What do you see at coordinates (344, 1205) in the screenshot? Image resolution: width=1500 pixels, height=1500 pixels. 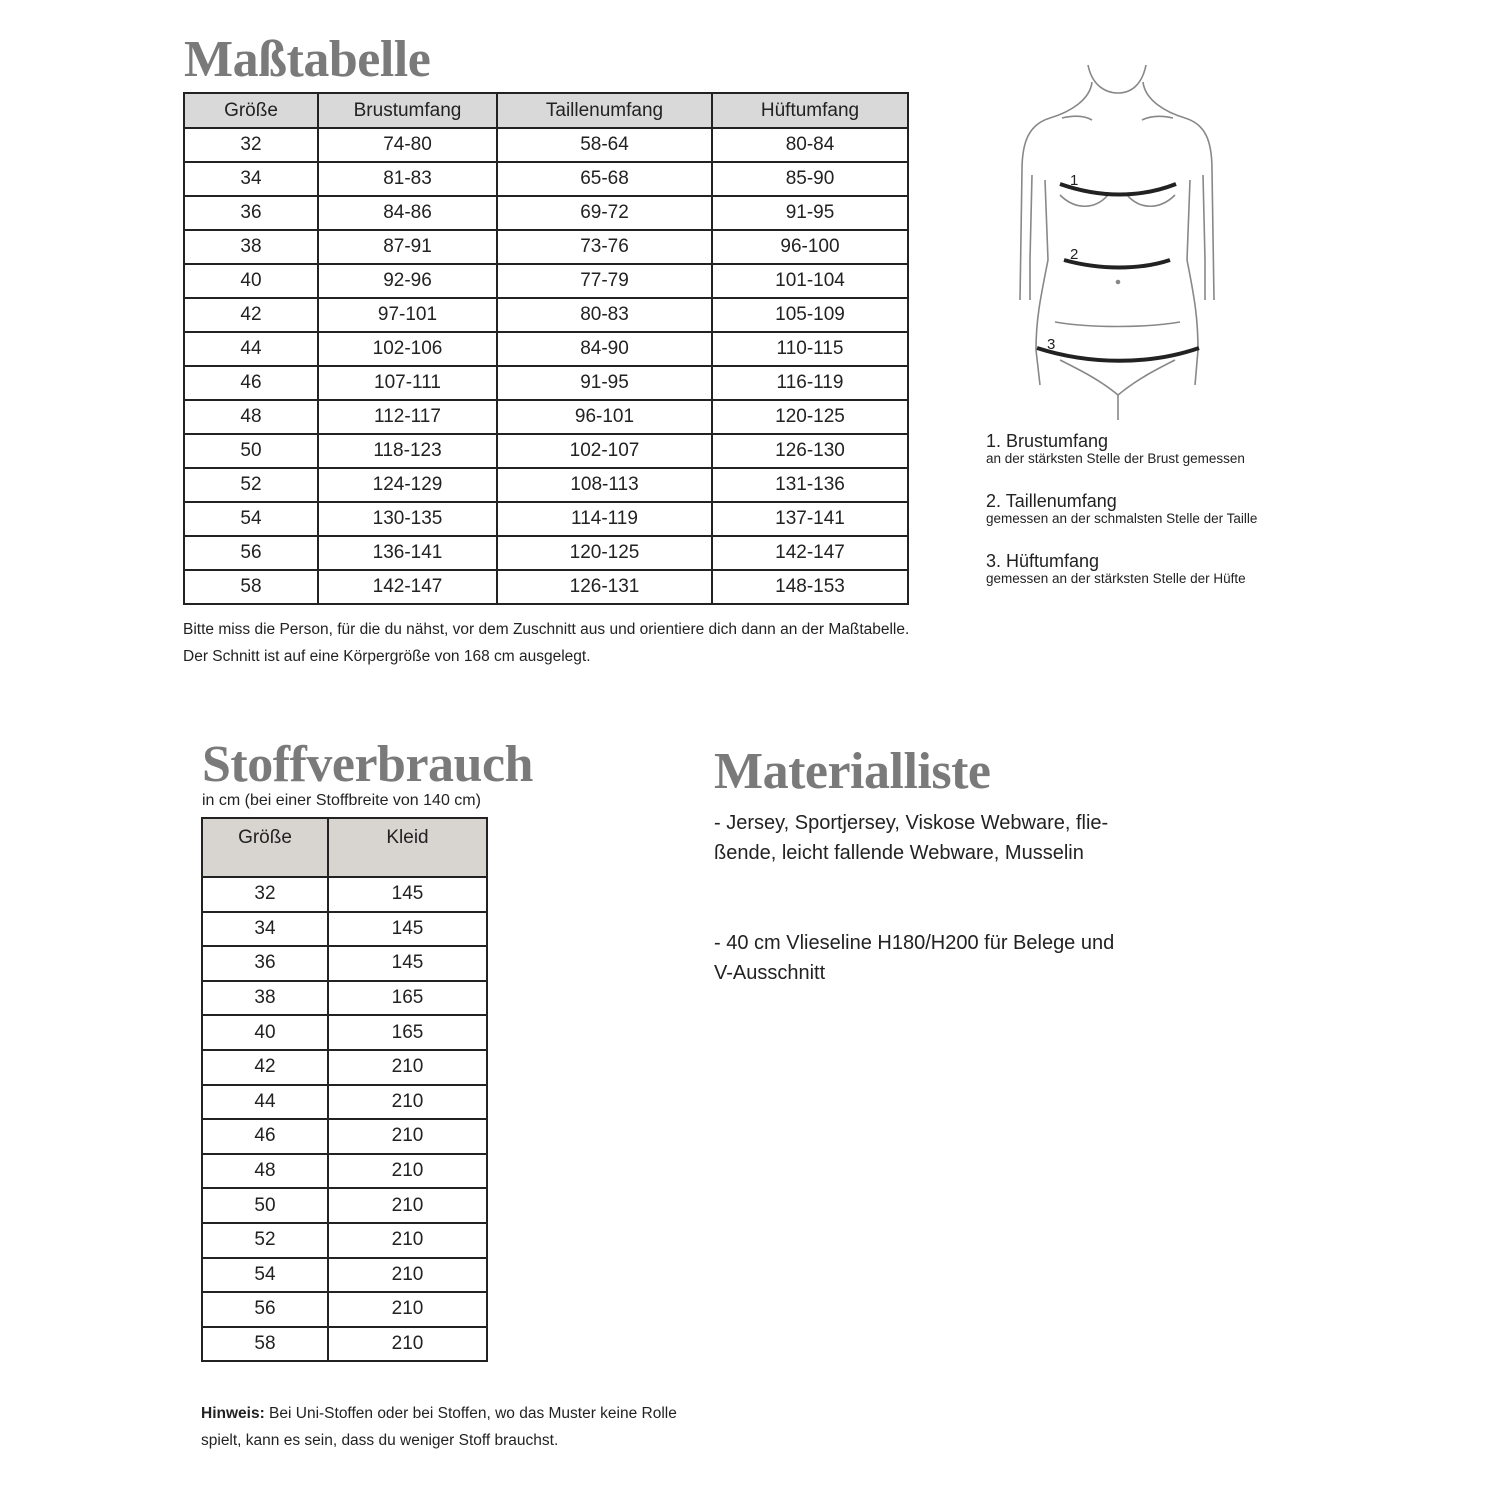 I see `table-row: 50 210` at bounding box center [344, 1205].